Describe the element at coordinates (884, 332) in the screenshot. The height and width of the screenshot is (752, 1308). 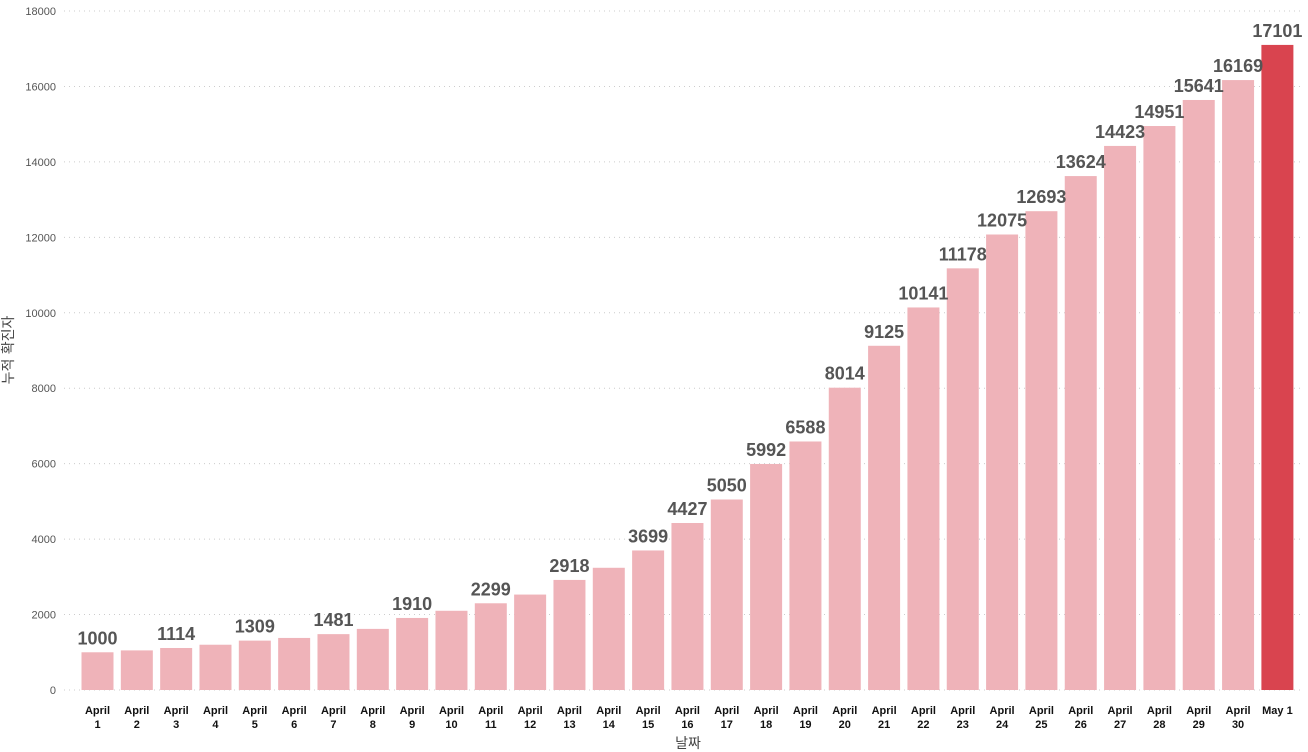
I see `data-label: 9125` at that location.